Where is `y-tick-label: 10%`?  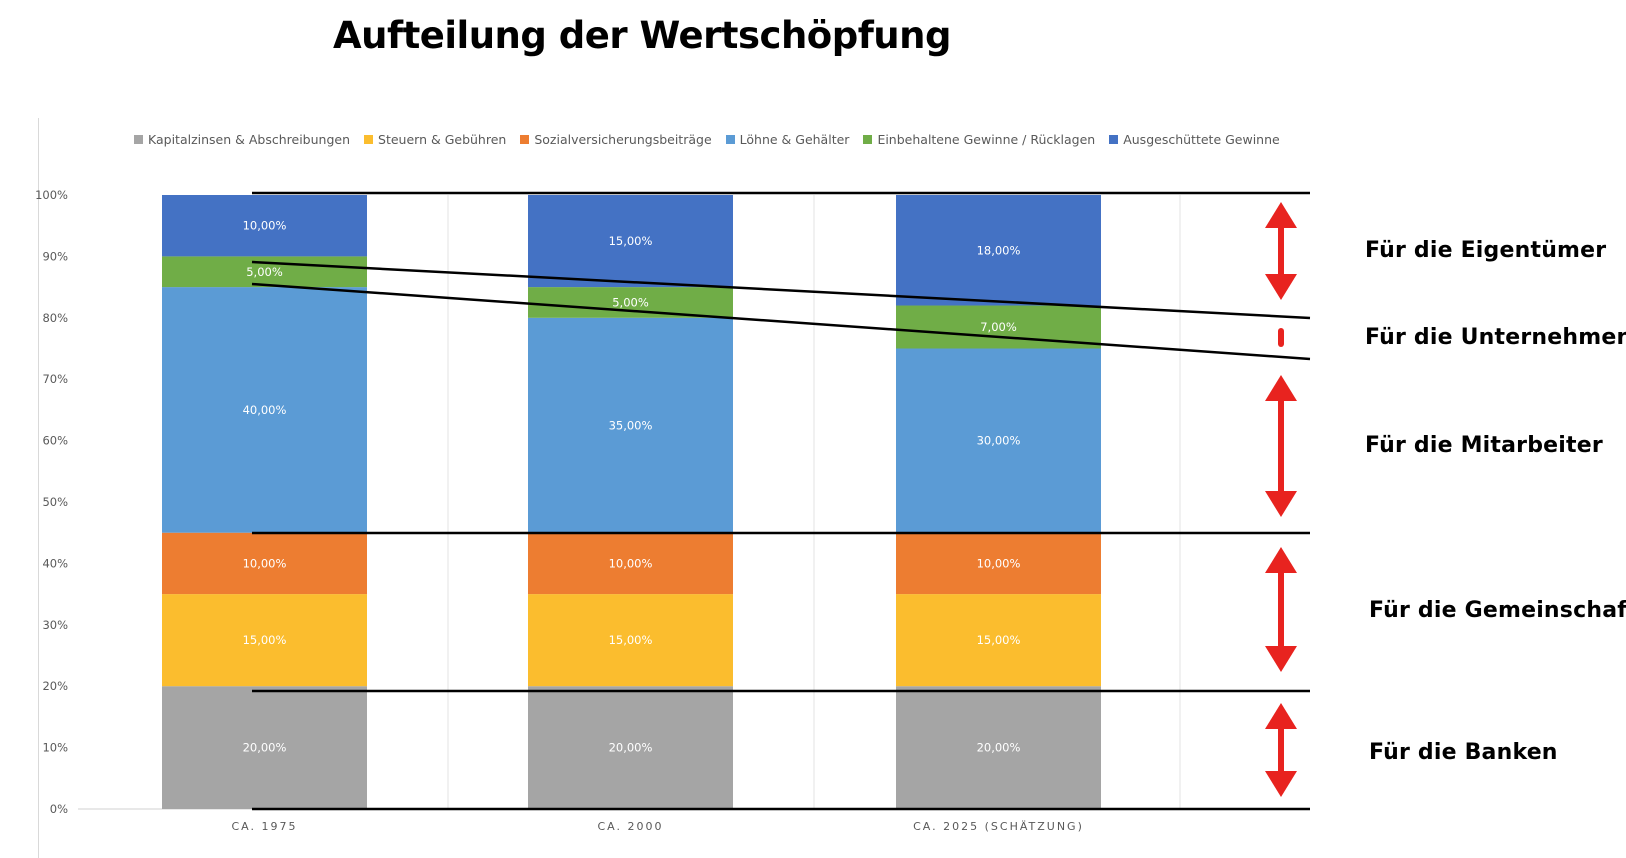 y-tick-label: 10% is located at coordinates (55, 748).